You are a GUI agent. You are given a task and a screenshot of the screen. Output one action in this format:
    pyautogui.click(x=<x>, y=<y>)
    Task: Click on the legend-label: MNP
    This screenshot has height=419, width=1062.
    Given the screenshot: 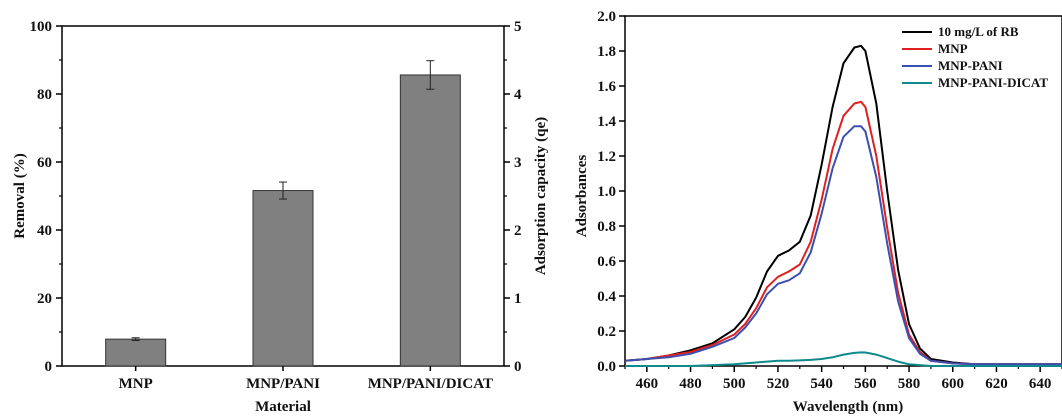 What is the action you would take?
    pyautogui.click(x=953, y=48)
    